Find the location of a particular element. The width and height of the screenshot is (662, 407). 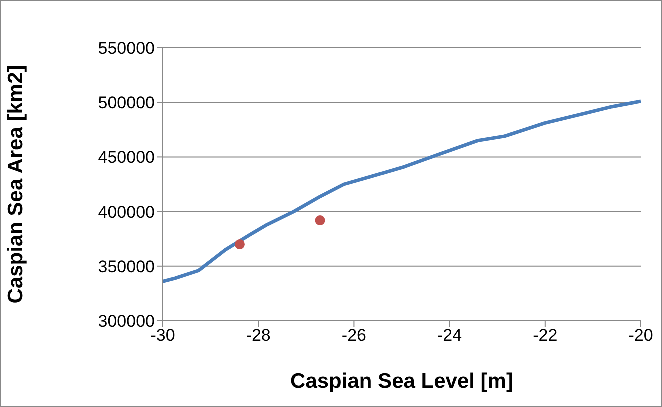

y-tick-label: 400000 is located at coordinates (126, 212).